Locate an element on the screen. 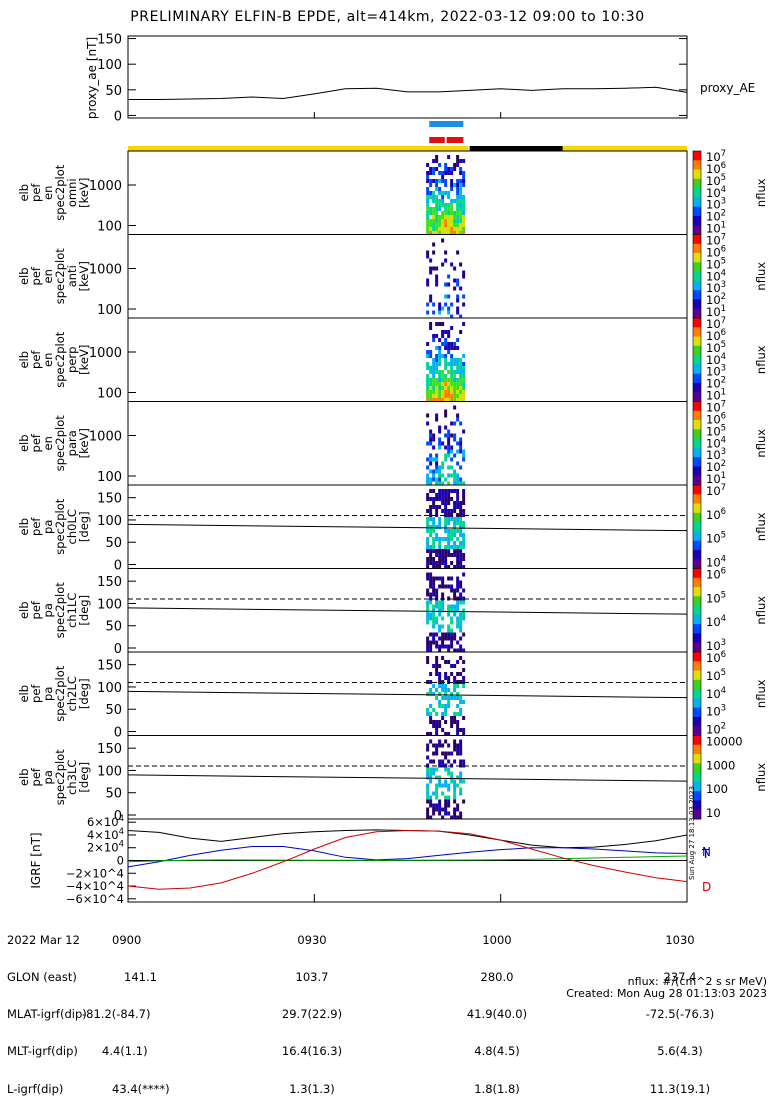  colorbar-tick-label: 101 is located at coordinates (716, 311).